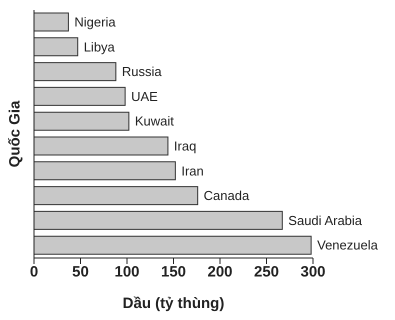 The height and width of the screenshot is (320, 395). I want to click on x-tick-label: 200, so click(220, 272).